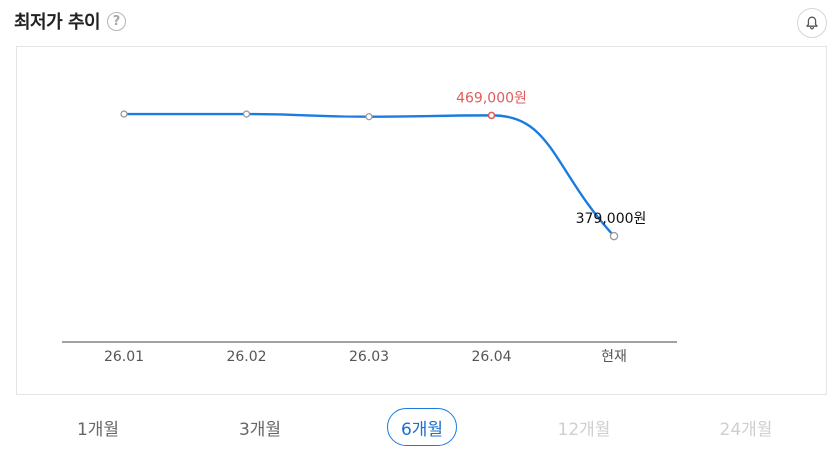 The width and height of the screenshot is (840, 463). I want to click on price-annotation-1: 379,000원, so click(611, 219).